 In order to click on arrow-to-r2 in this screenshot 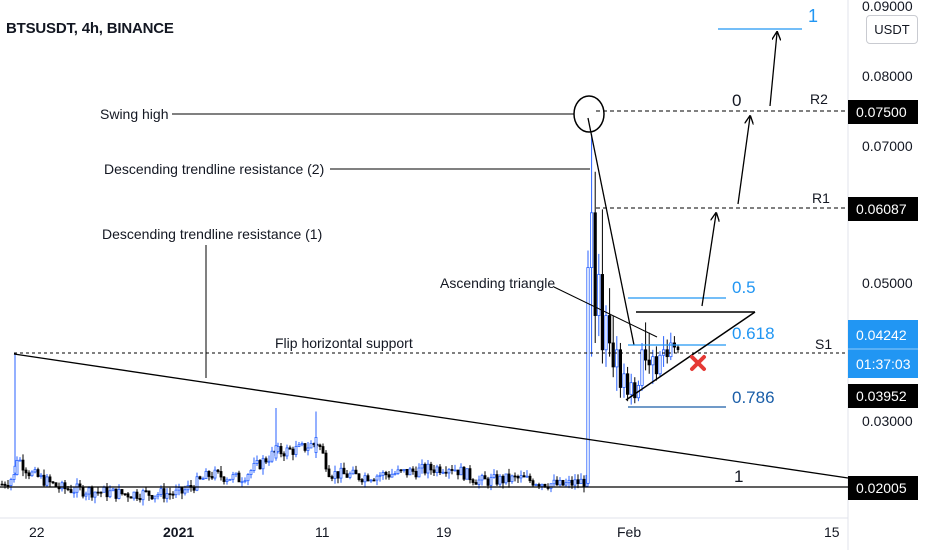, I will do `click(743, 161)`.